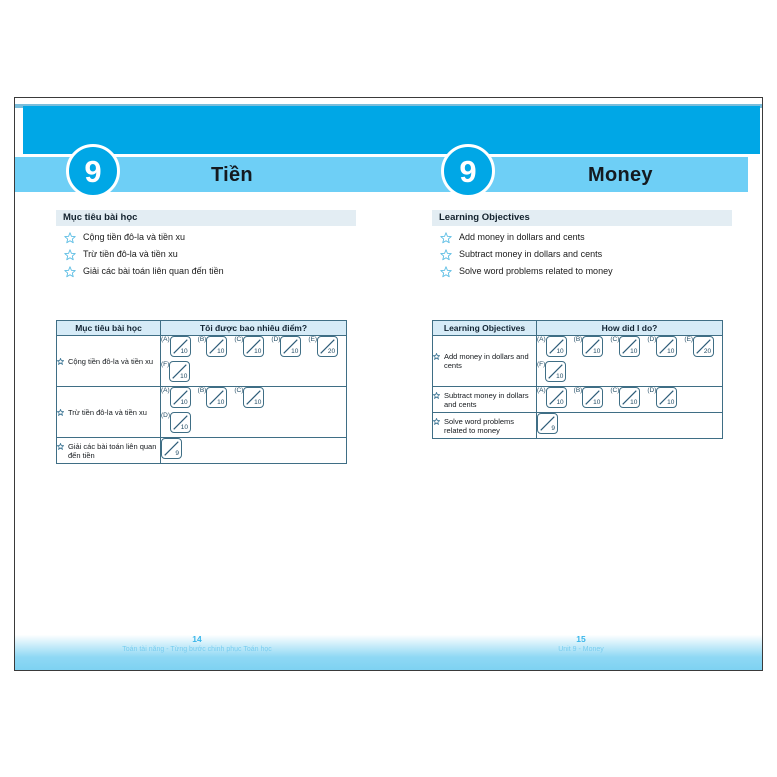  Describe the element at coordinates (615, 390) in the screenshot. I see `score-box-label: (C)` at that location.